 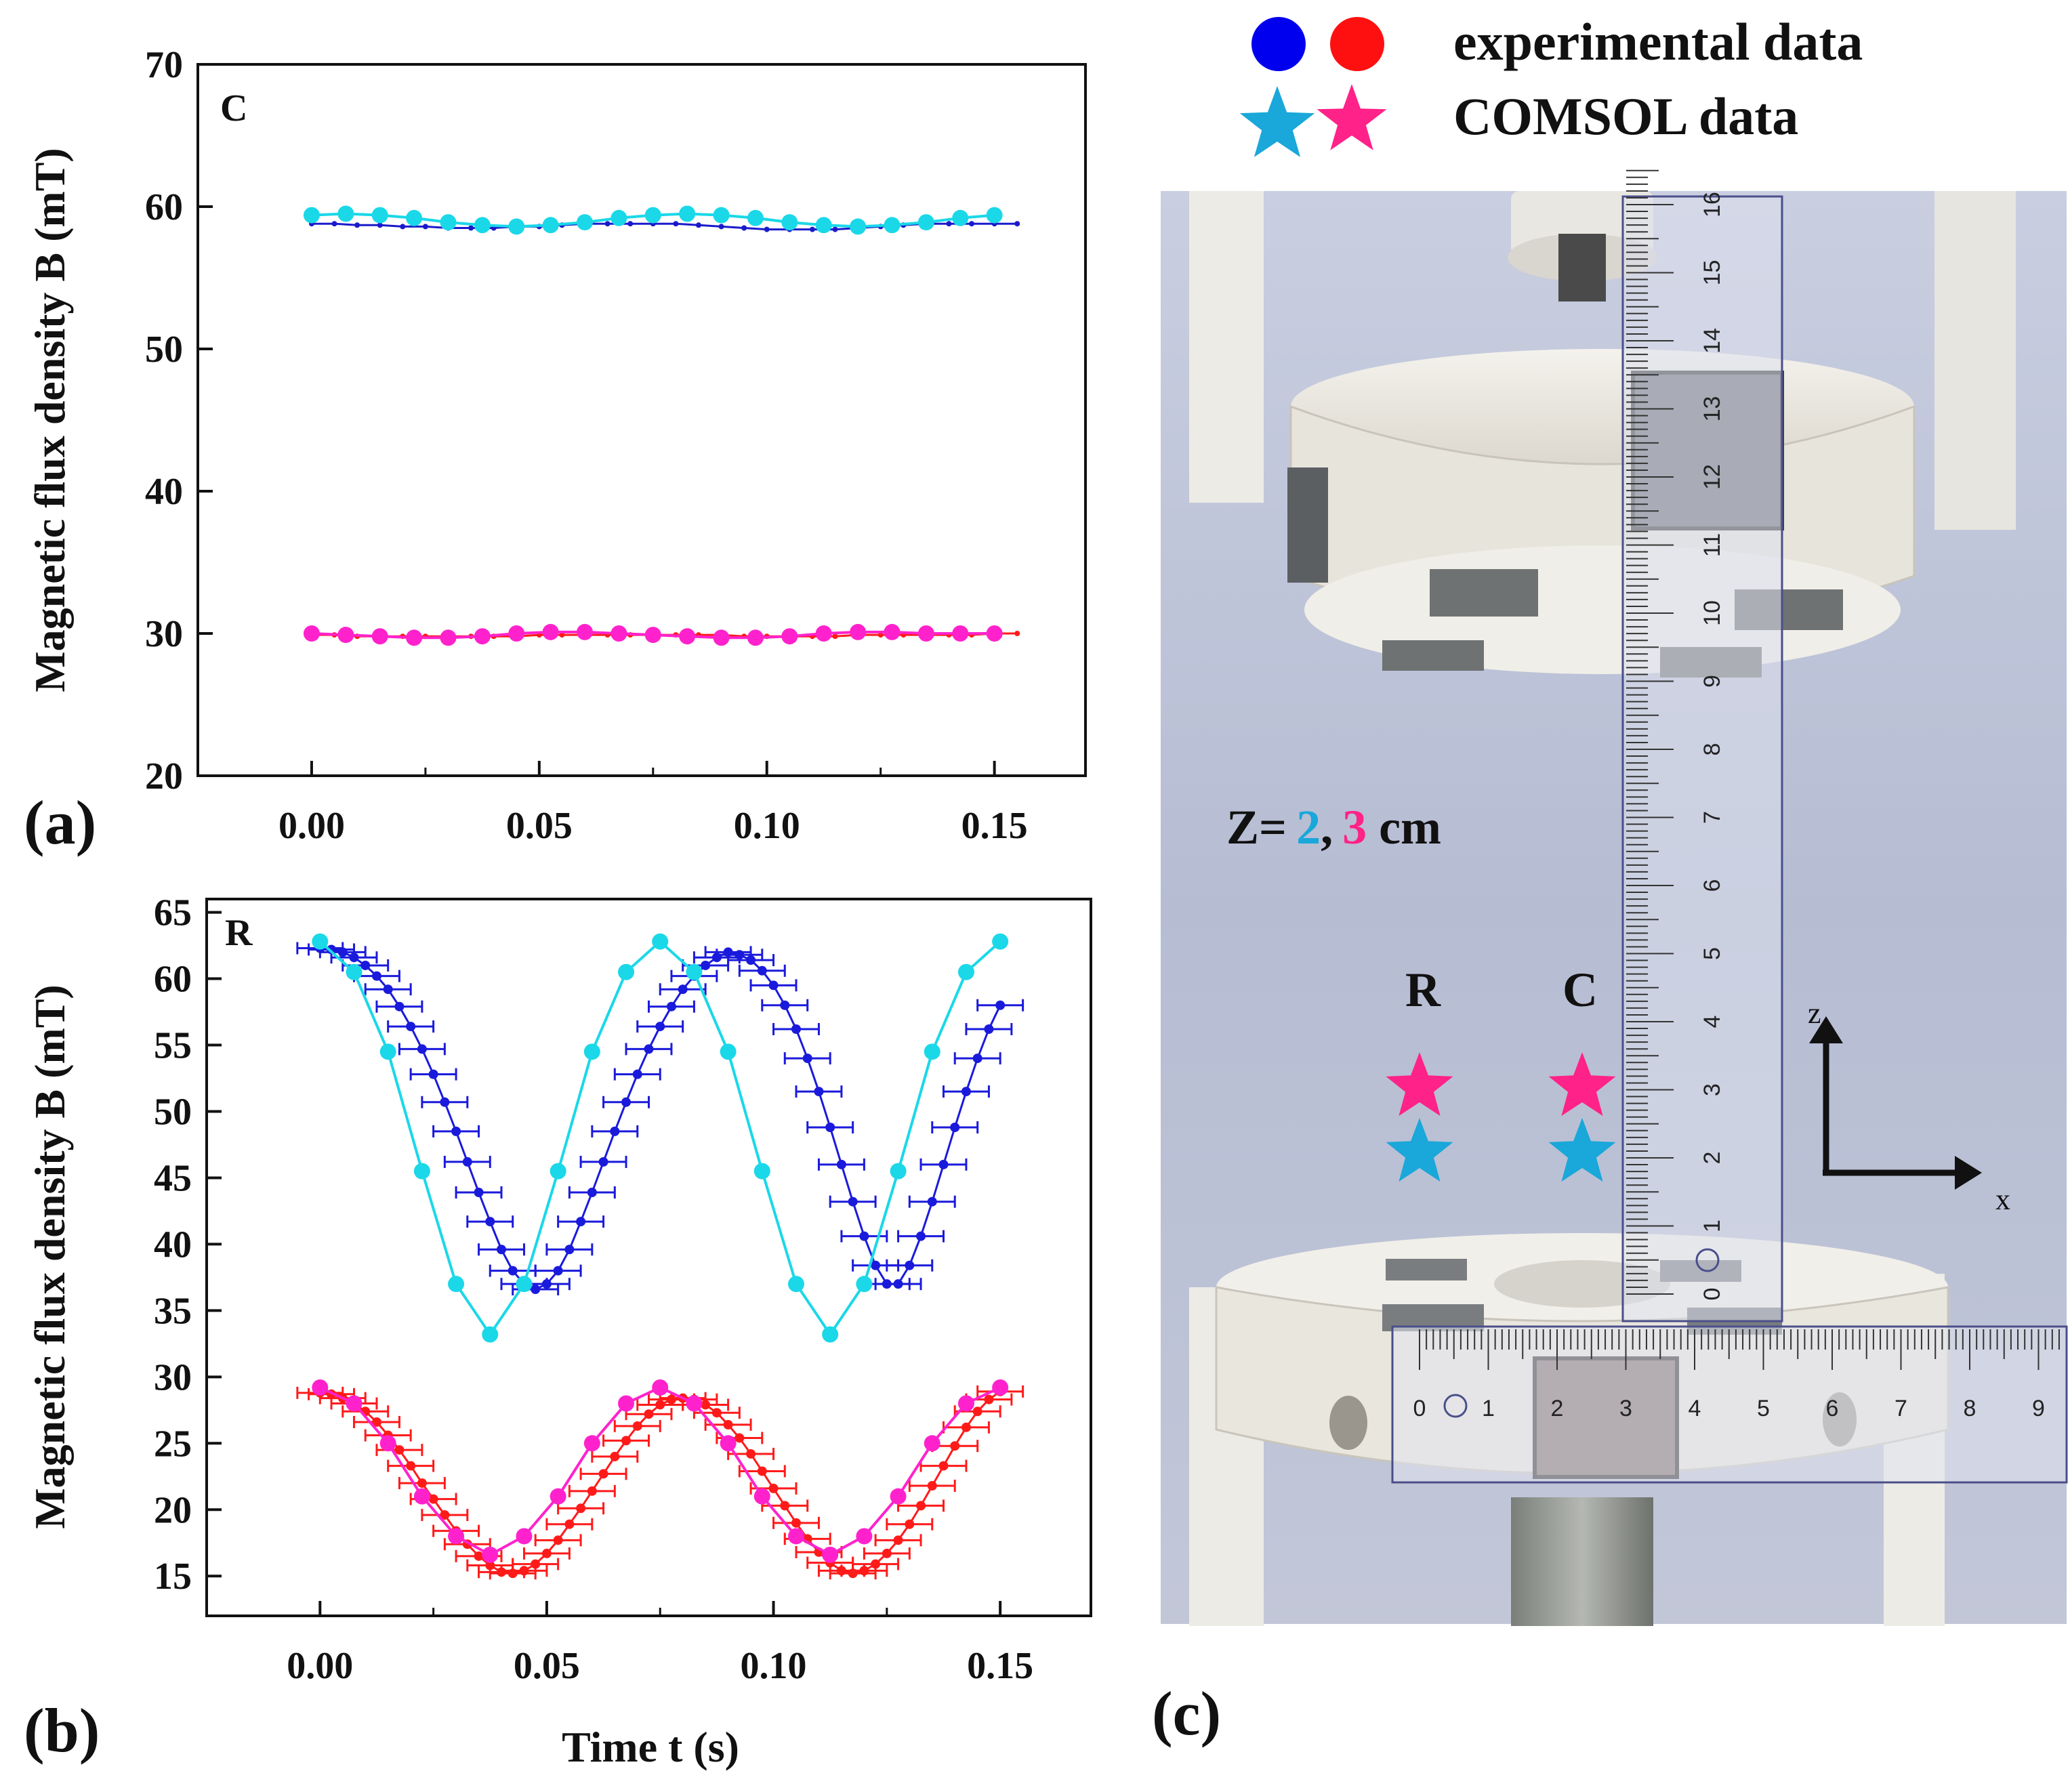 I want to click on horizontal-ruler-number: 3, so click(x=1625, y=1408).